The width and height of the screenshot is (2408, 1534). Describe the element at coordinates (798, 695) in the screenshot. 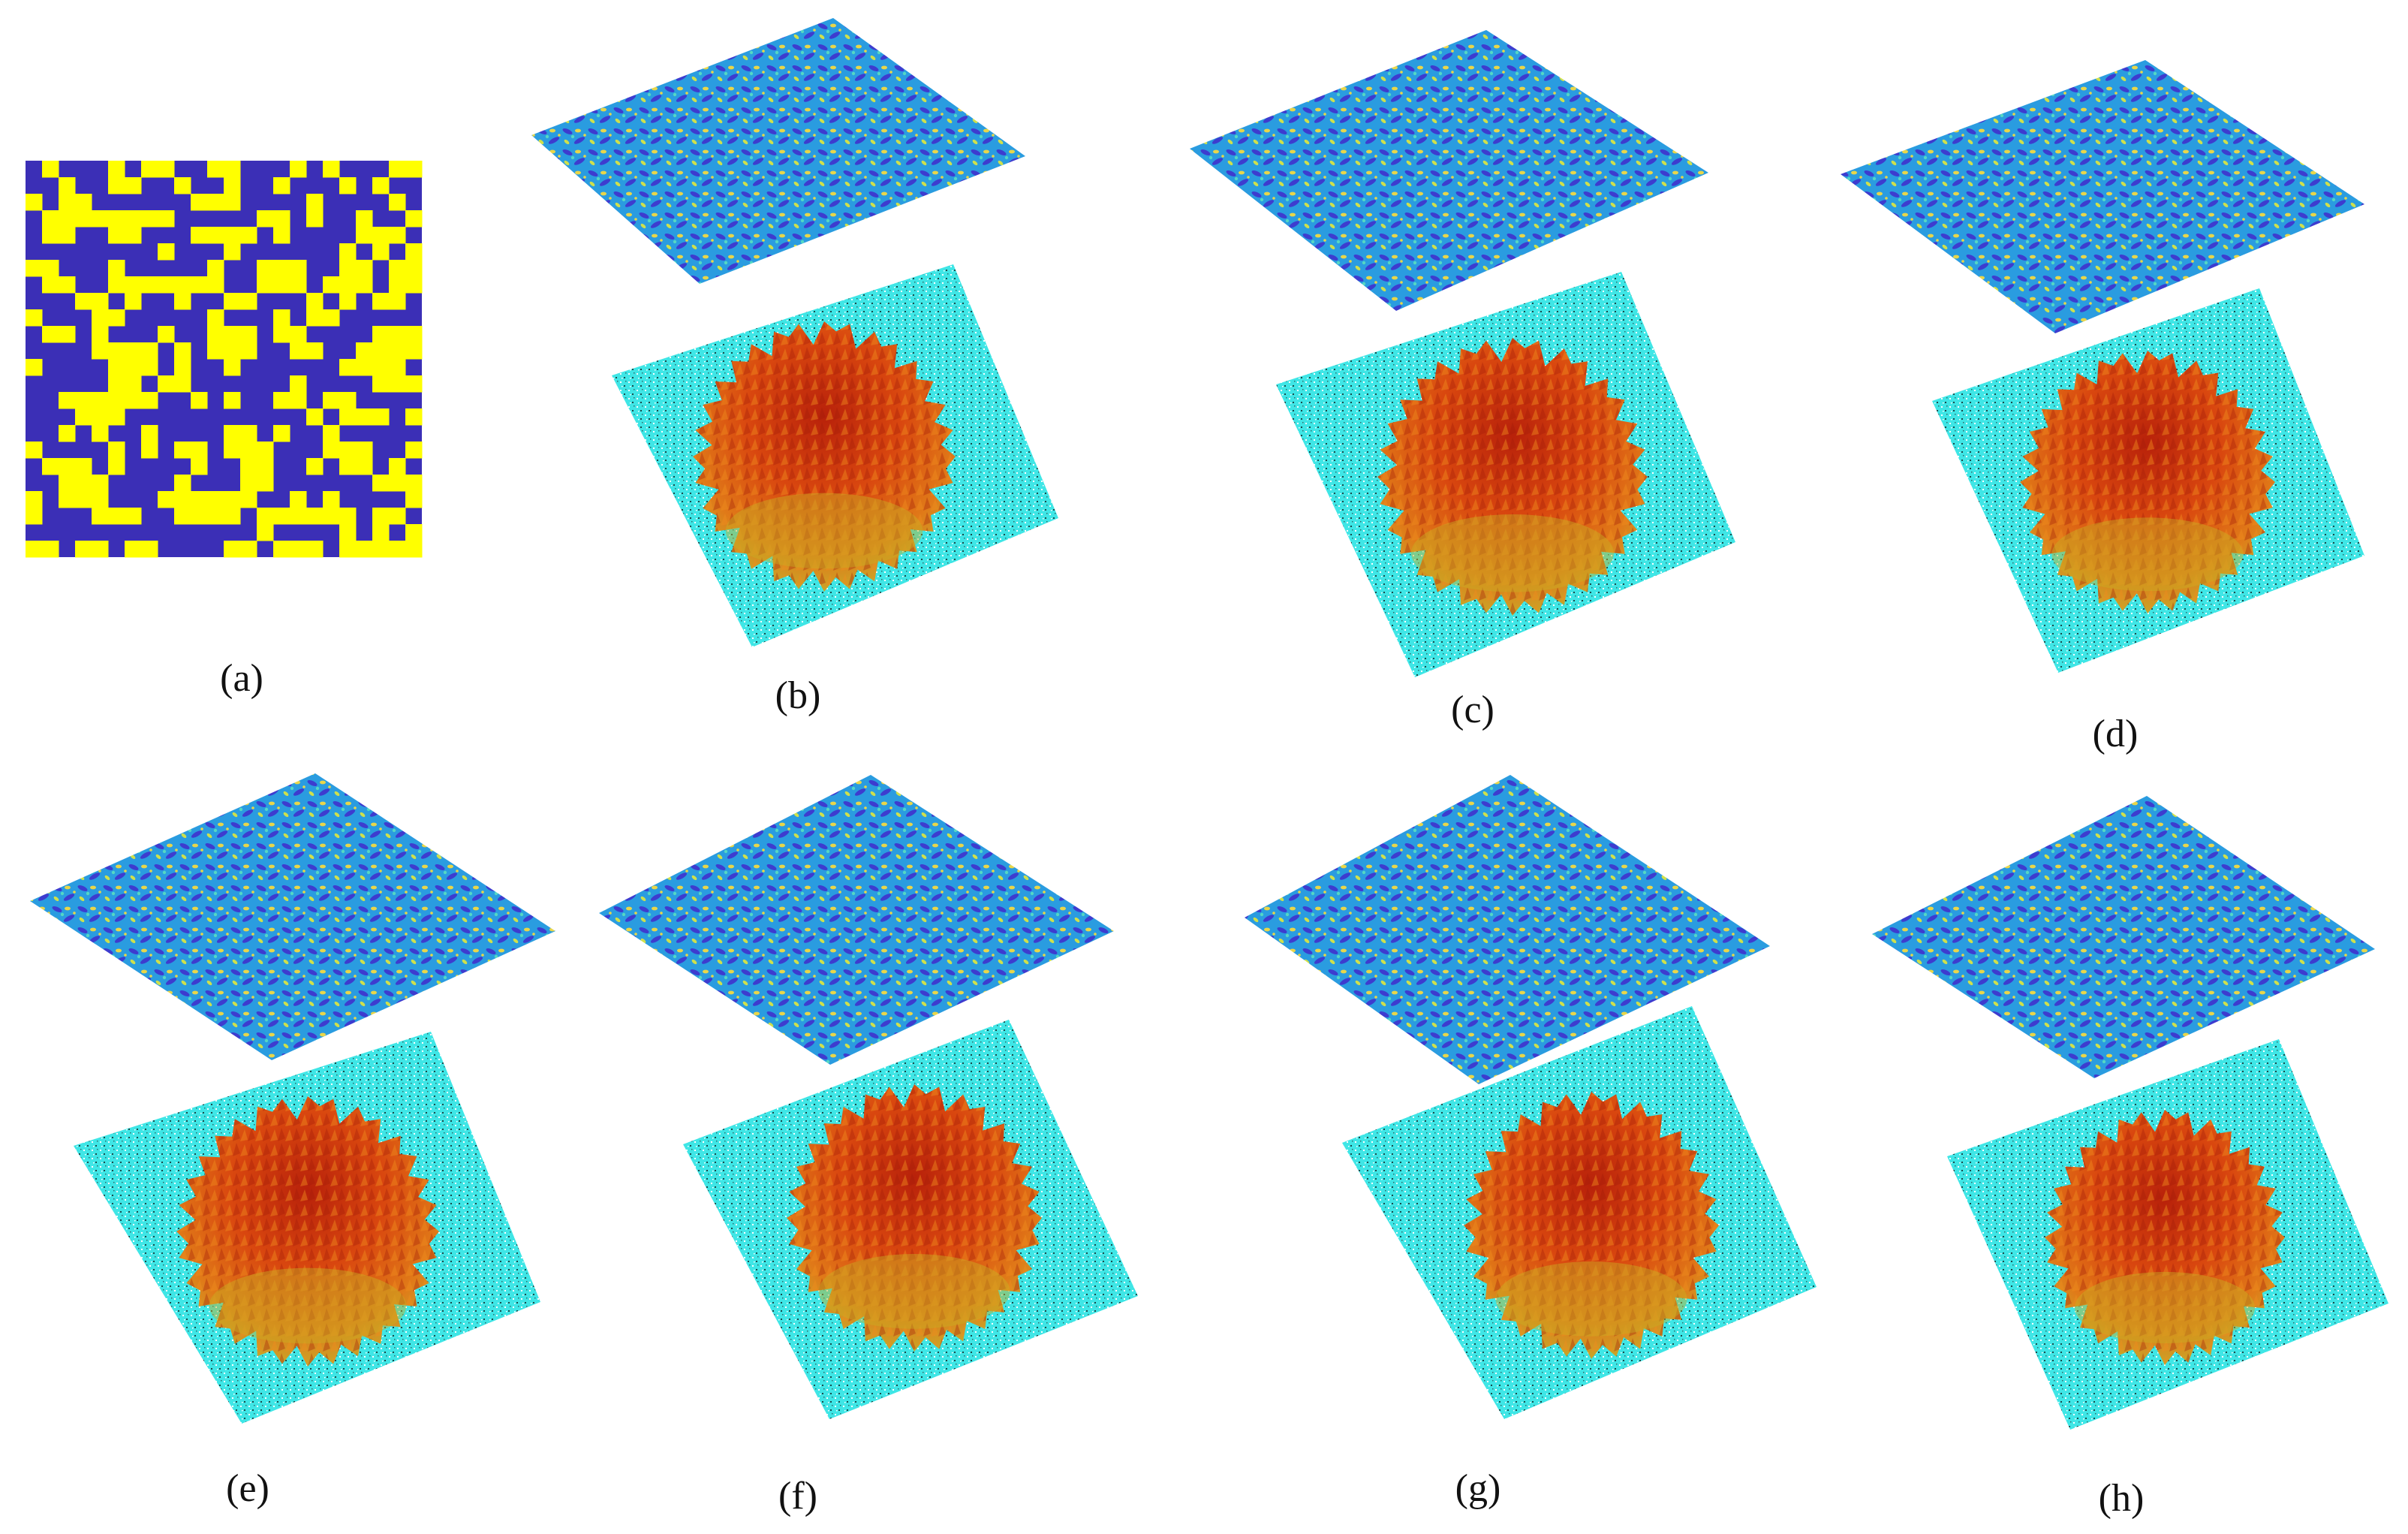

I see `panel-label-b: (b)` at that location.